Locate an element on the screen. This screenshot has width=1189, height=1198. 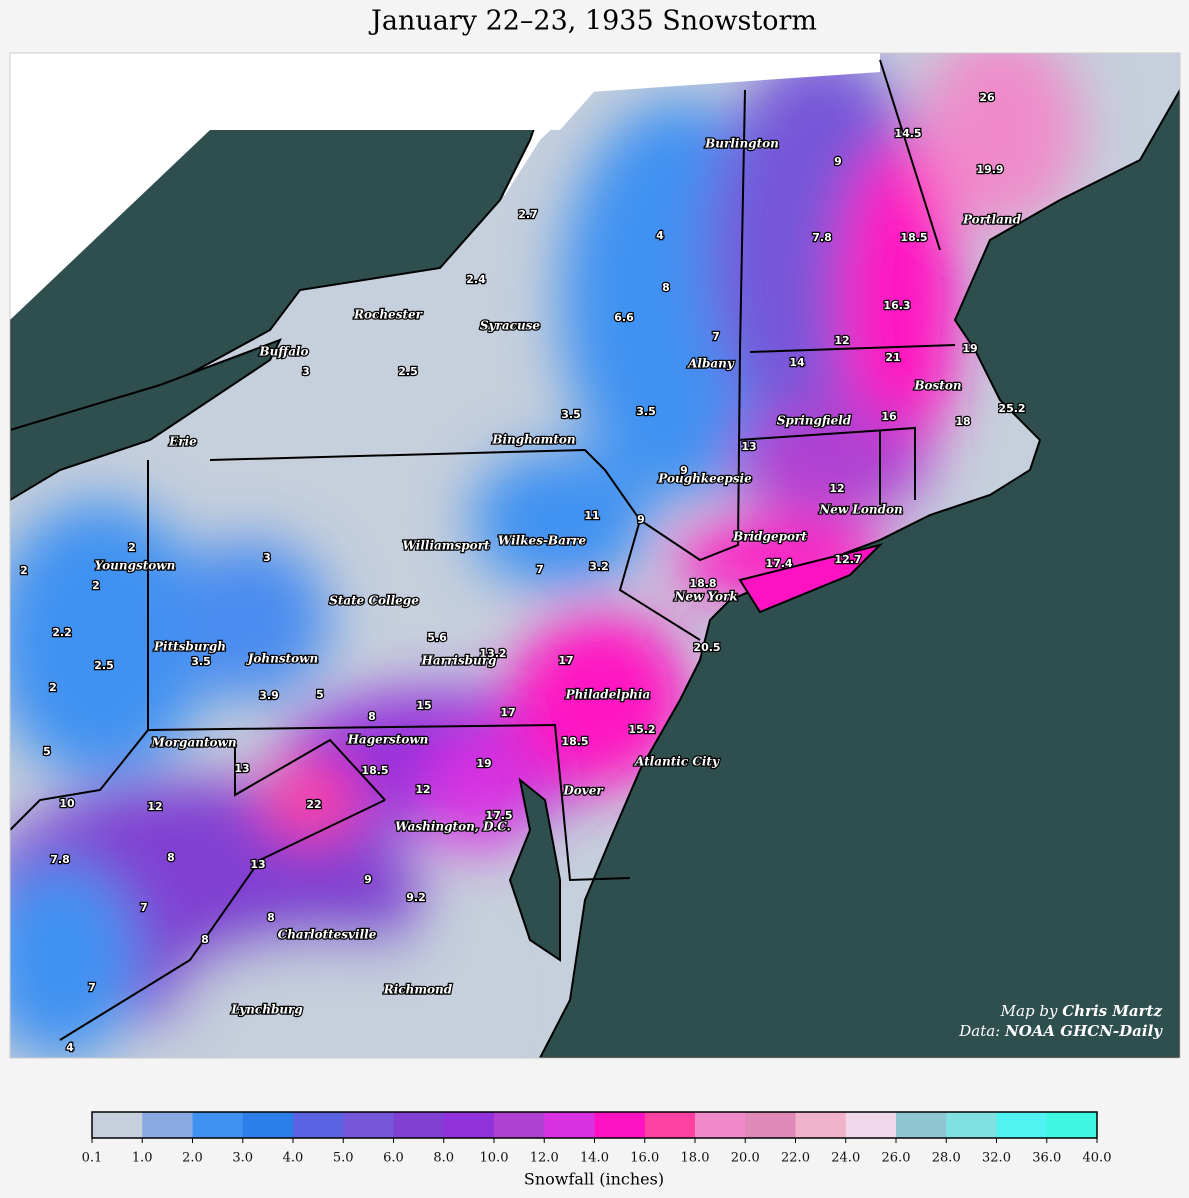
snowfall-value: 17.5 is located at coordinates (498, 815).